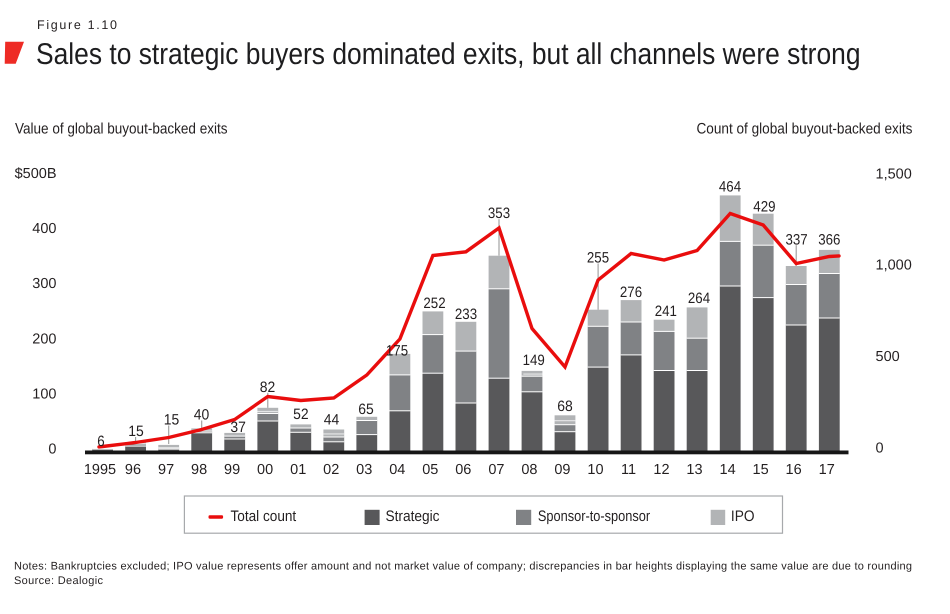 Image resolution: width=950 pixels, height=614 pixels. Describe the element at coordinates (794, 470) in the screenshot. I see `svg-text: 16` at that location.